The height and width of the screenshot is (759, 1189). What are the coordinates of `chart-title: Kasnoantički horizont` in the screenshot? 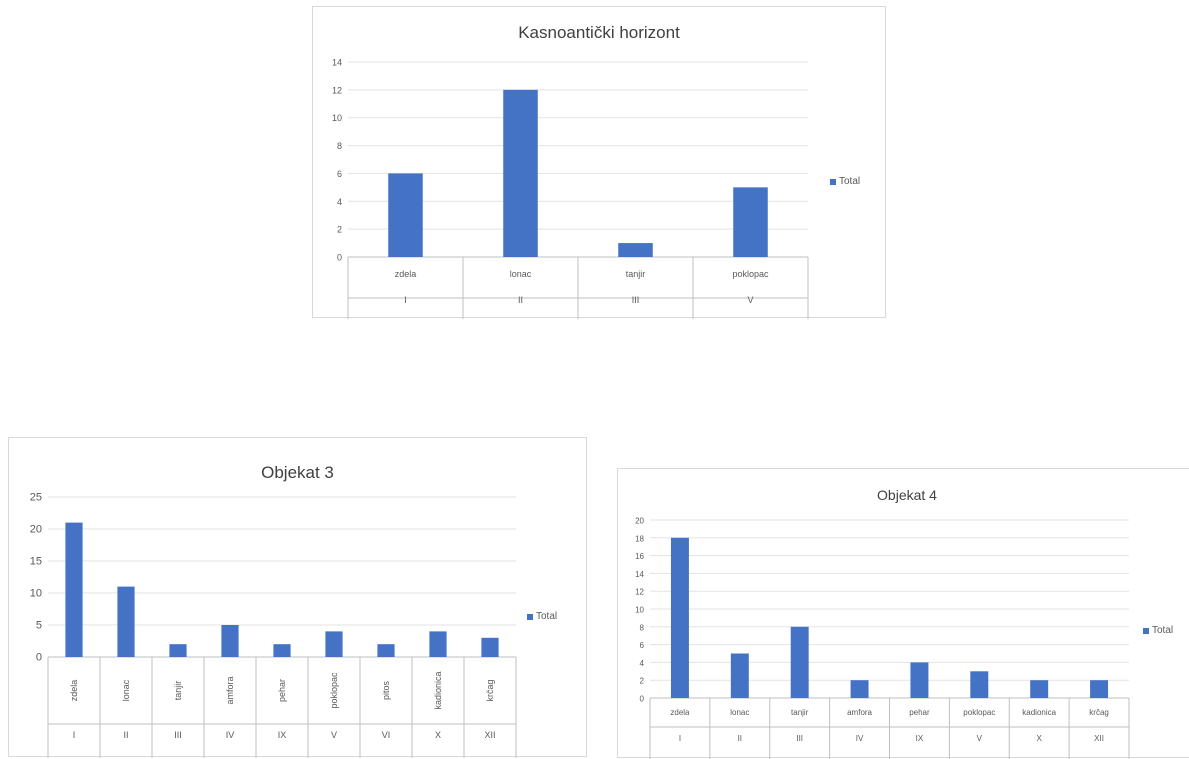 It's located at (599, 32).